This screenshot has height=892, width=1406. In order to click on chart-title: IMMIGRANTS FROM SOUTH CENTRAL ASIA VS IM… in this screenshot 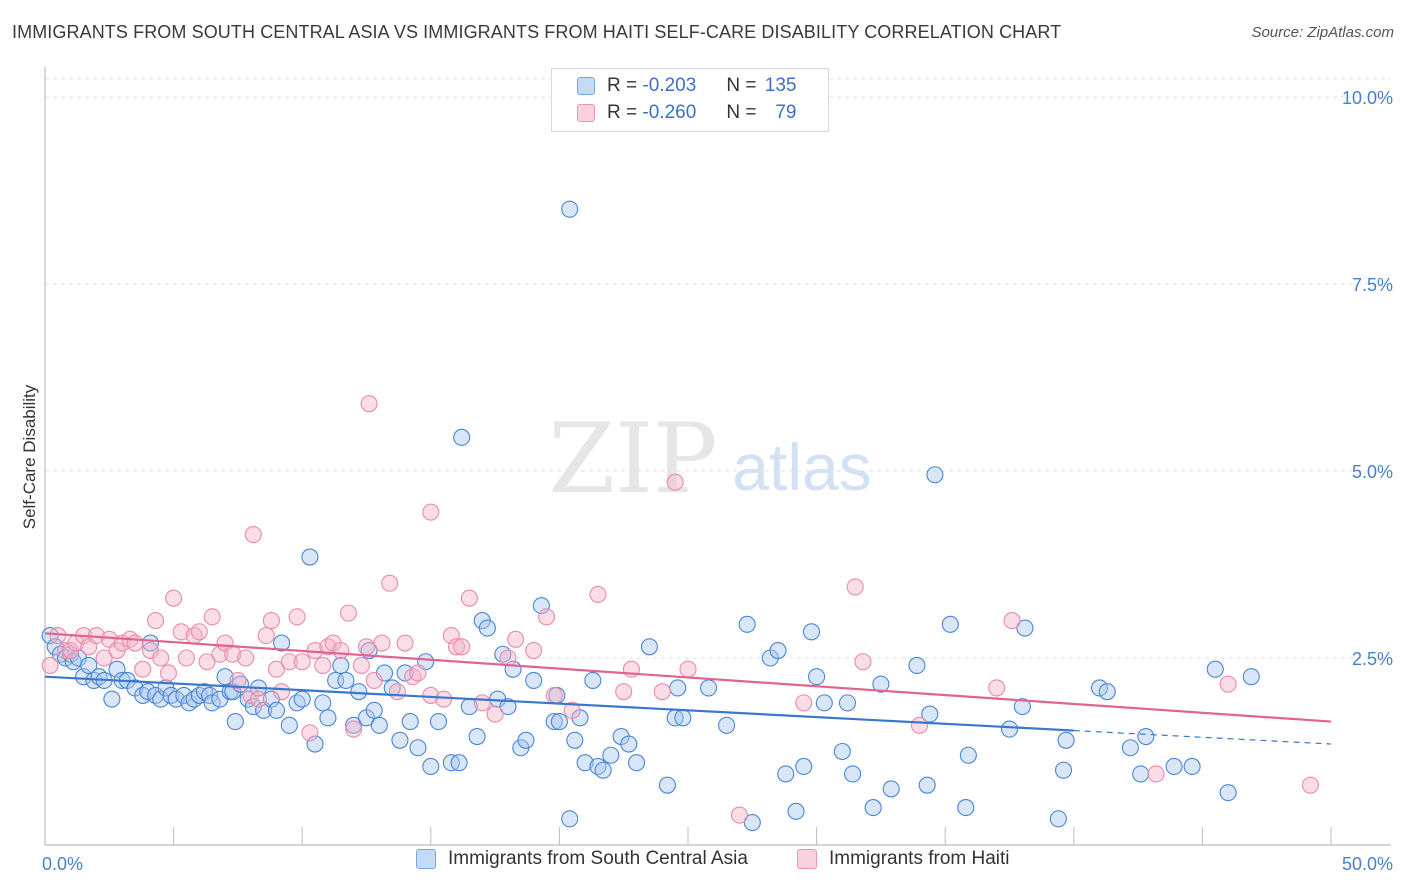, I will do `click(537, 32)`.